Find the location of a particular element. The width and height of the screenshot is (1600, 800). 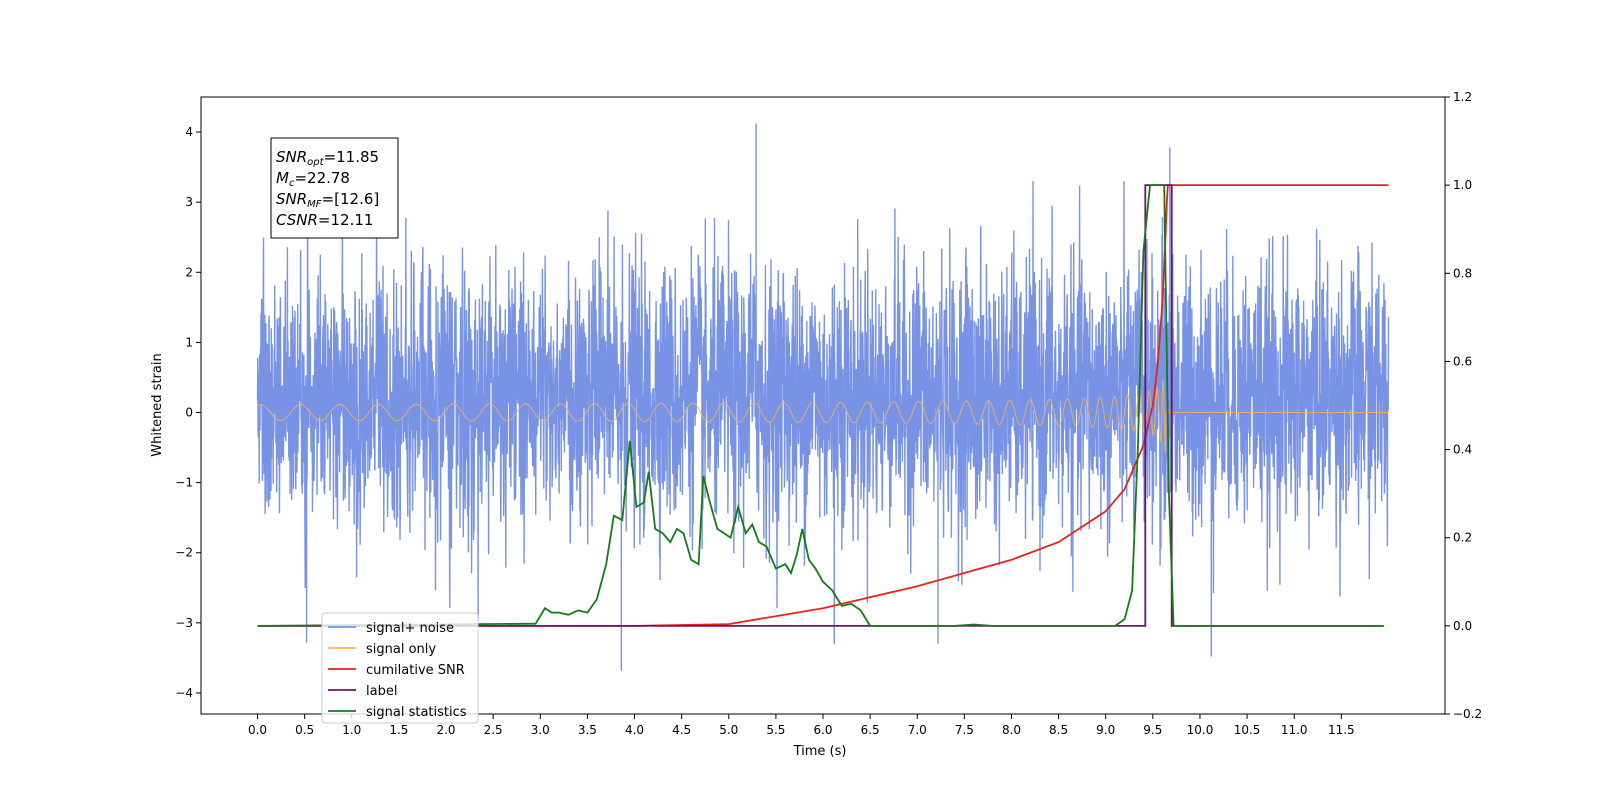

x-tick-label: 9.5 is located at coordinates (1152, 730).